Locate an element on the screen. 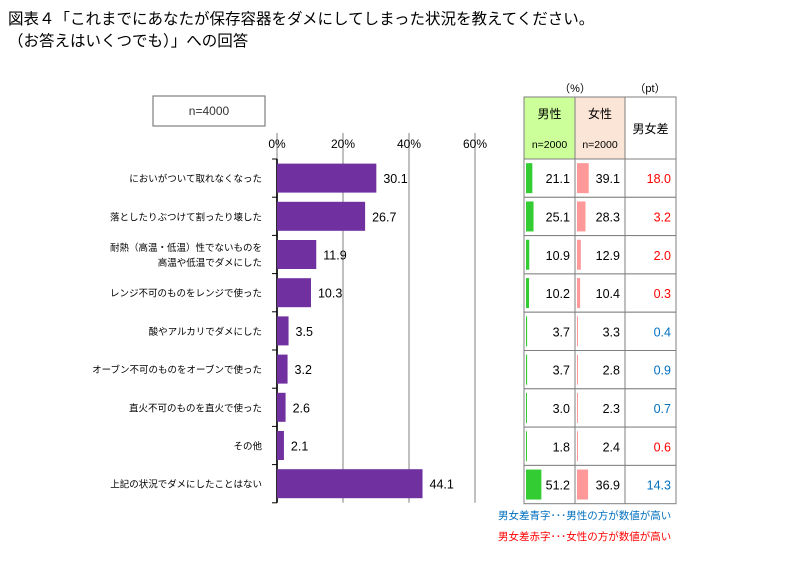 This screenshot has width=810, height=572. category-label: レンジ不可のものをレンジで使った is located at coordinates (186, 294).